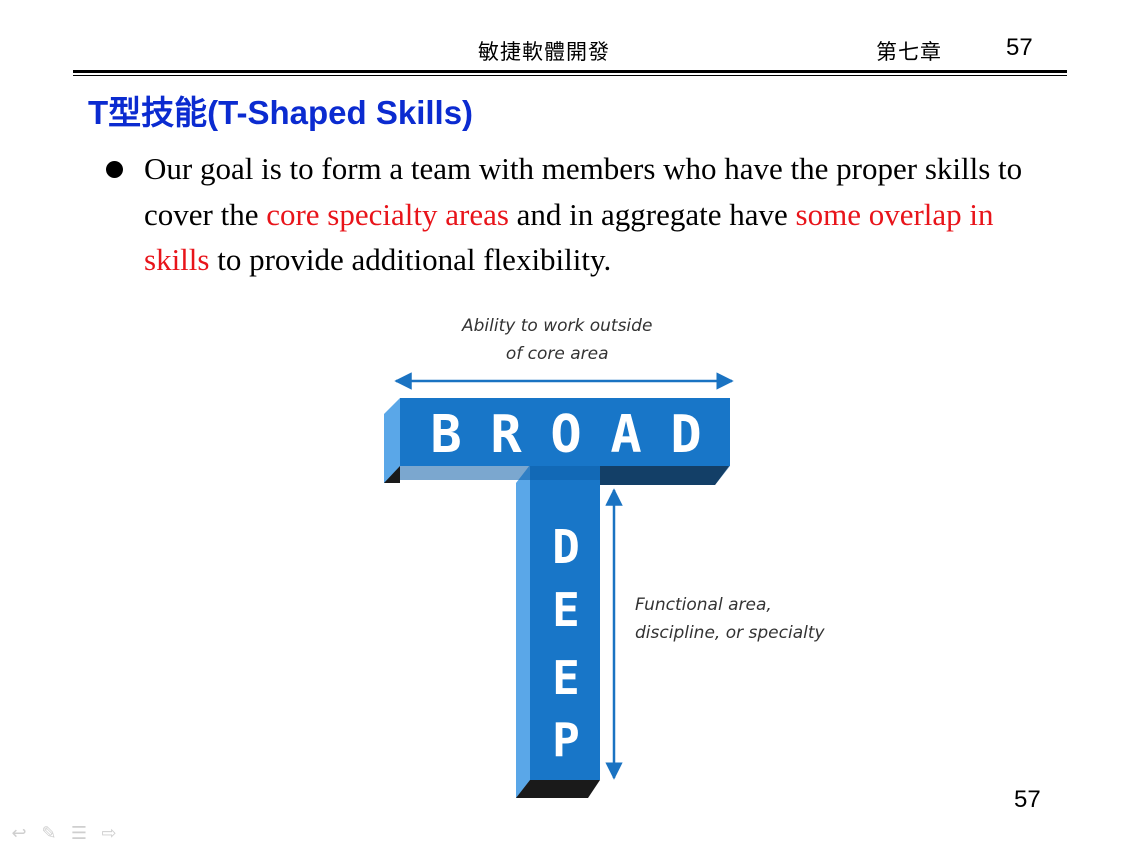 Image resolution: width=1140 pixels, height=852 pixels. I want to click on slide-title: T型技能(T-Shaped Skills), so click(281, 112).